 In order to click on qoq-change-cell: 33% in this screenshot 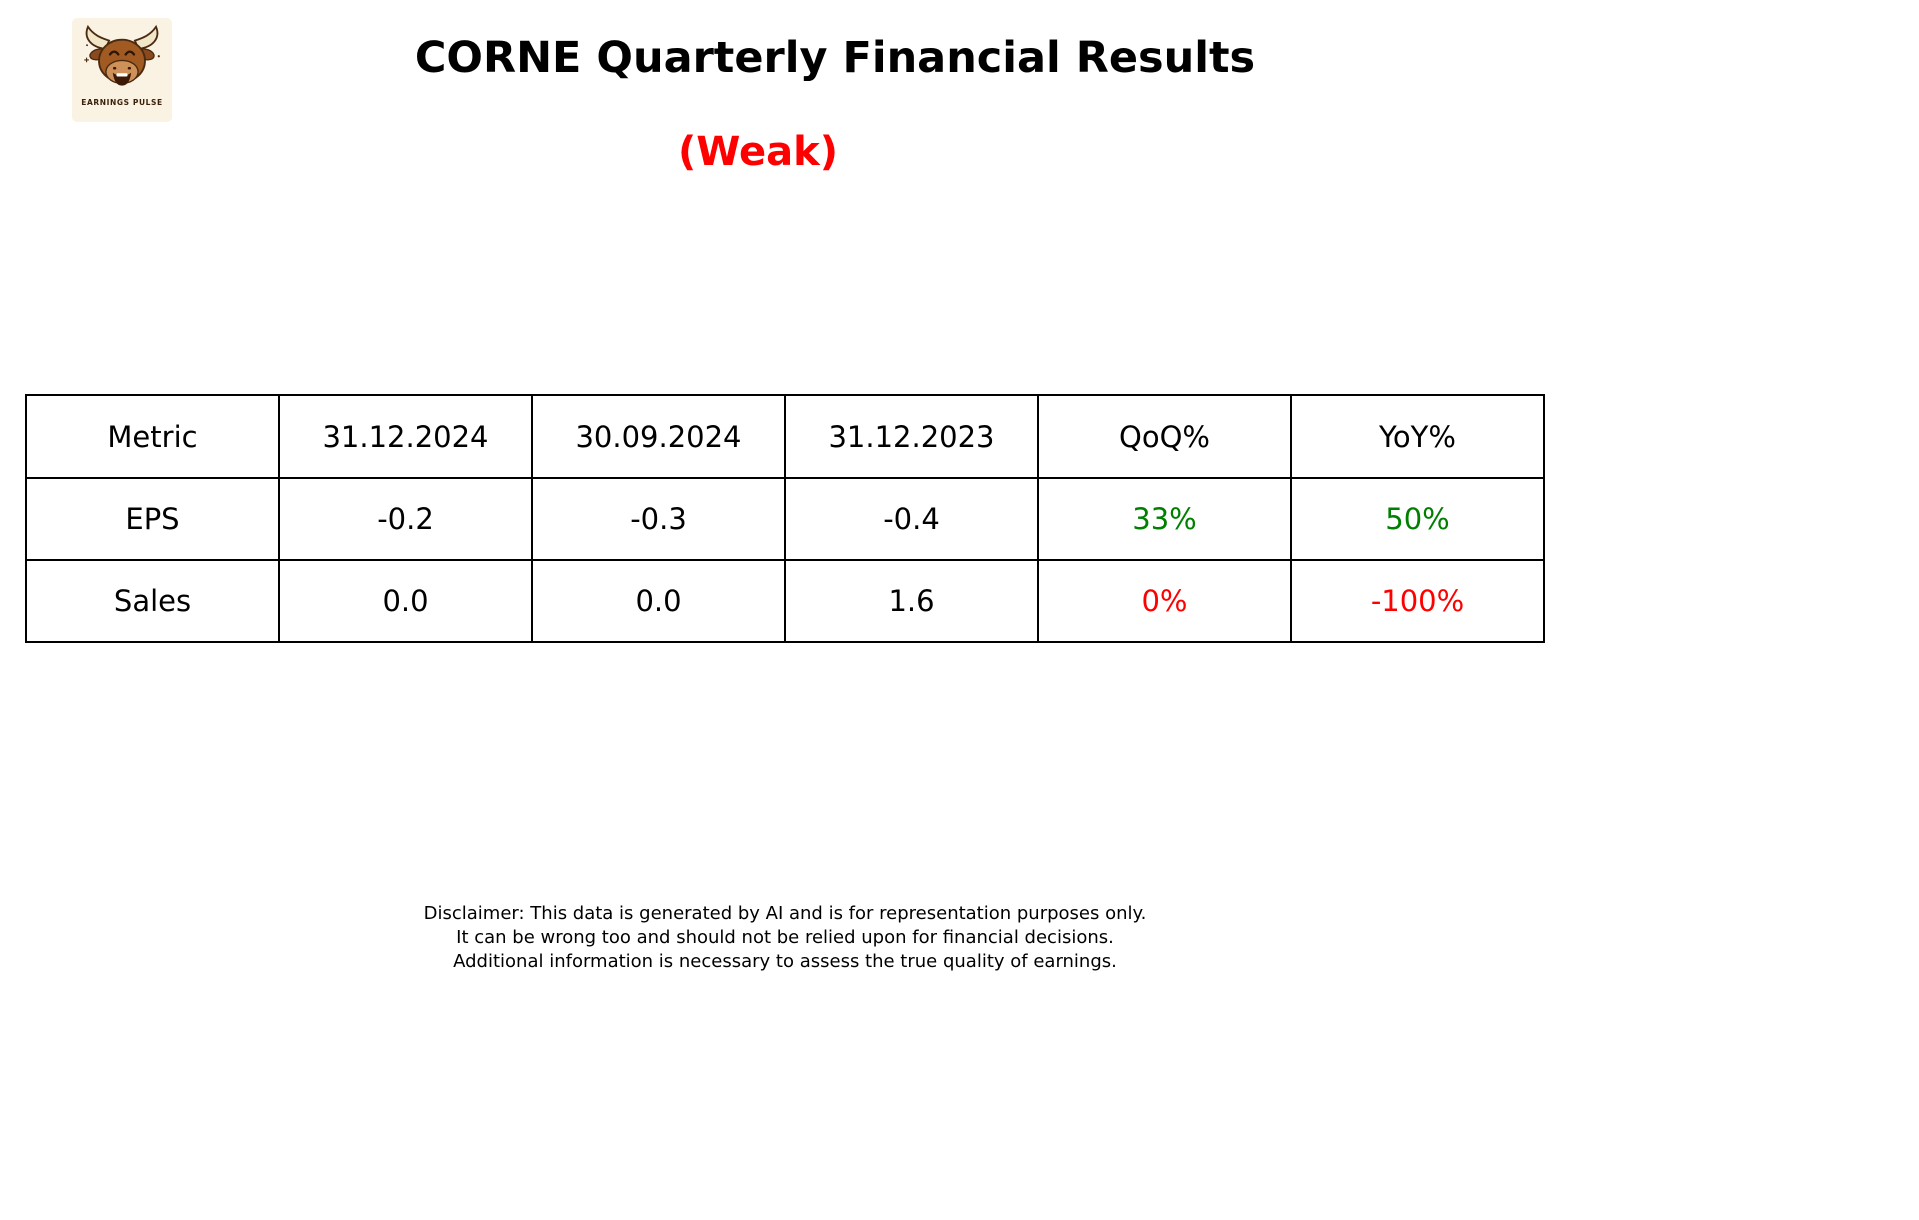, I will do `click(1164, 519)`.